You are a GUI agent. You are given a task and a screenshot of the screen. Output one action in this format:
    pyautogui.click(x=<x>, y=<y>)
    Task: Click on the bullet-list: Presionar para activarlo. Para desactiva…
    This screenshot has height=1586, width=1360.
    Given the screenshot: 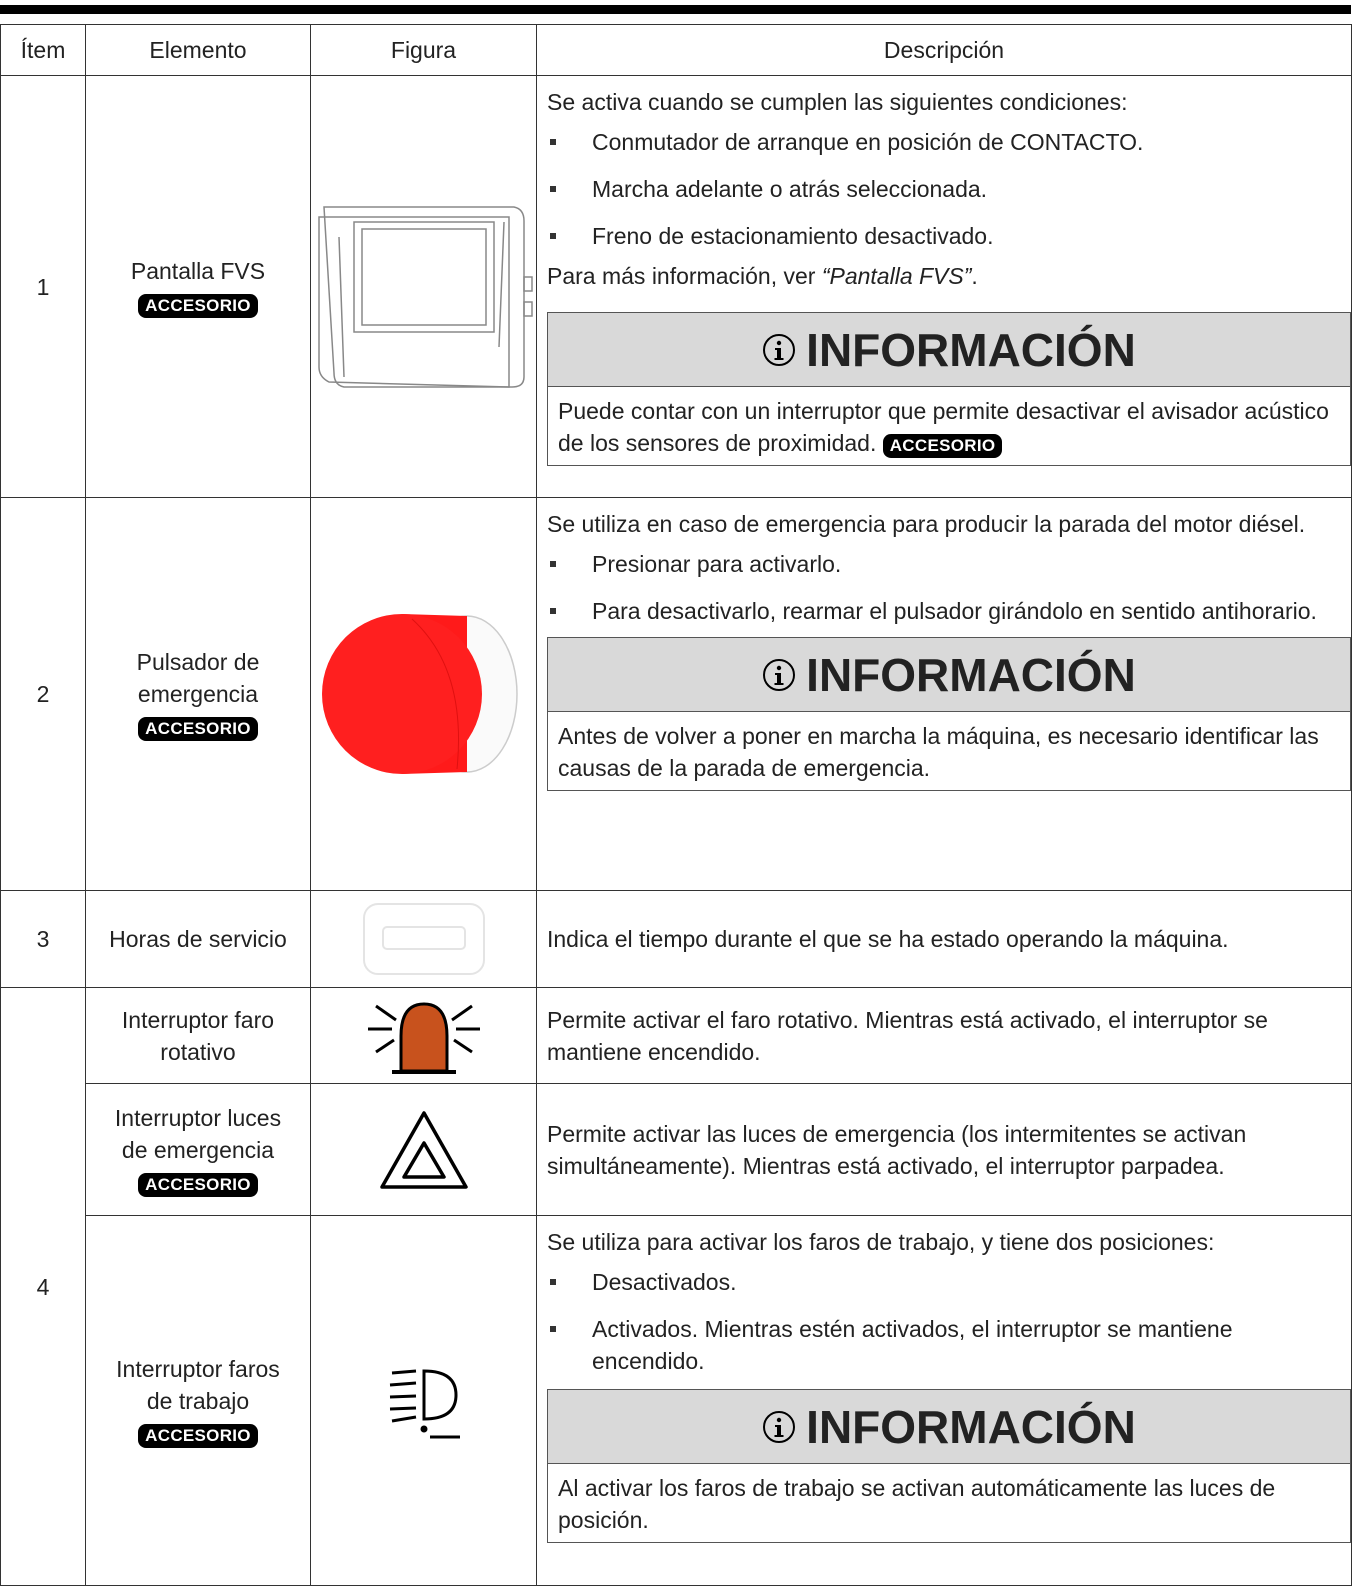 What is the action you would take?
    pyautogui.click(x=949, y=587)
    